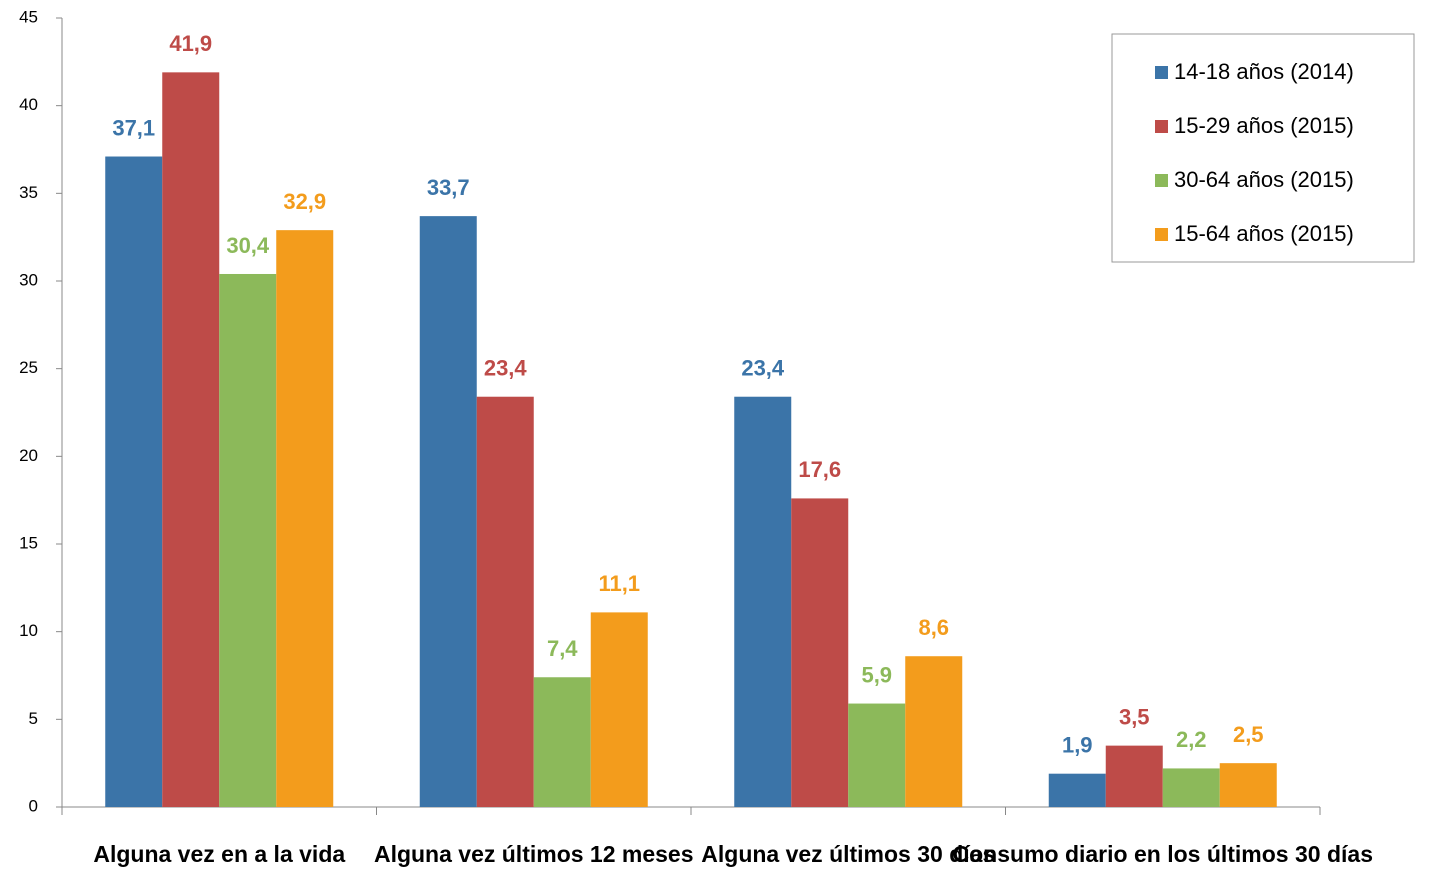 Image resolution: width=1454 pixels, height=871 pixels. What do you see at coordinates (619, 583) in the screenshot?
I see `value-label: 11,1` at bounding box center [619, 583].